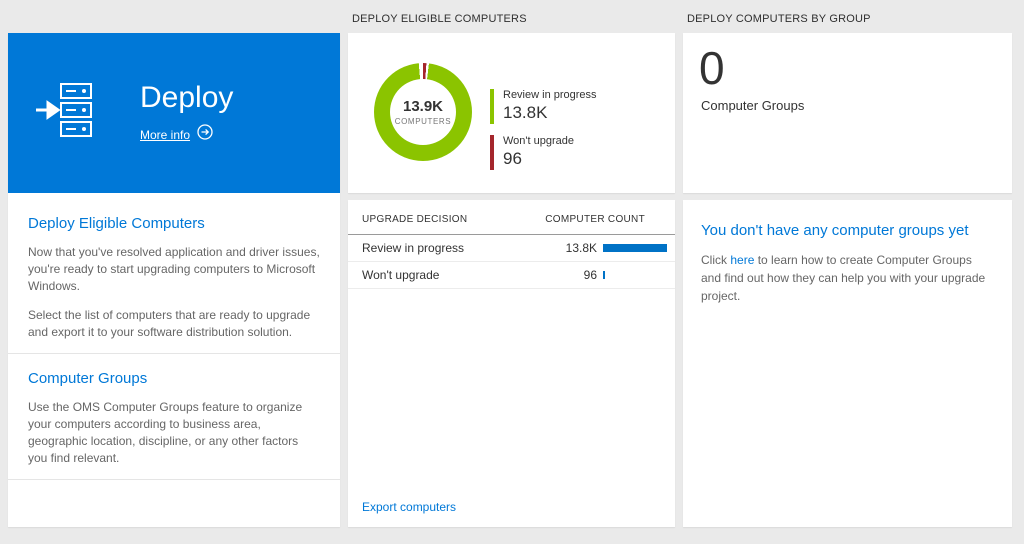 The width and height of the screenshot is (1024, 544). What do you see at coordinates (716, 260) in the screenshot?
I see `no-groups-text-before: Click` at bounding box center [716, 260].